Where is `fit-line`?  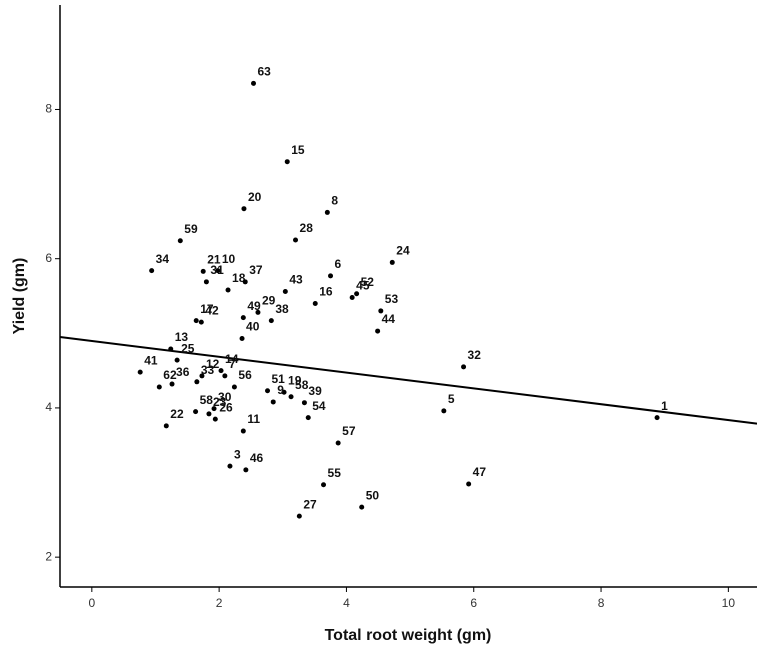
fit-line is located at coordinates (408, 380).